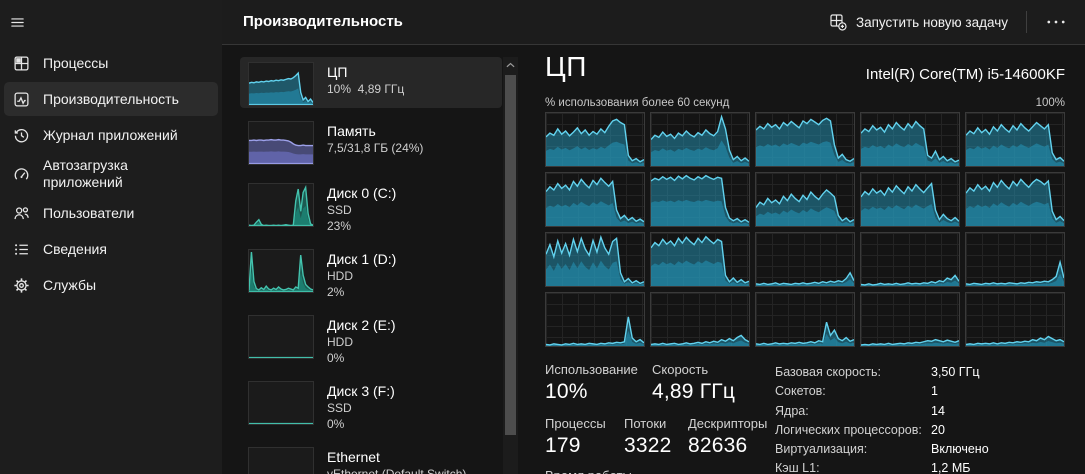 The height and width of the screenshot is (474, 1085). What do you see at coordinates (575, 423) in the screenshot?
I see `stat-label: Процессы` at bounding box center [575, 423].